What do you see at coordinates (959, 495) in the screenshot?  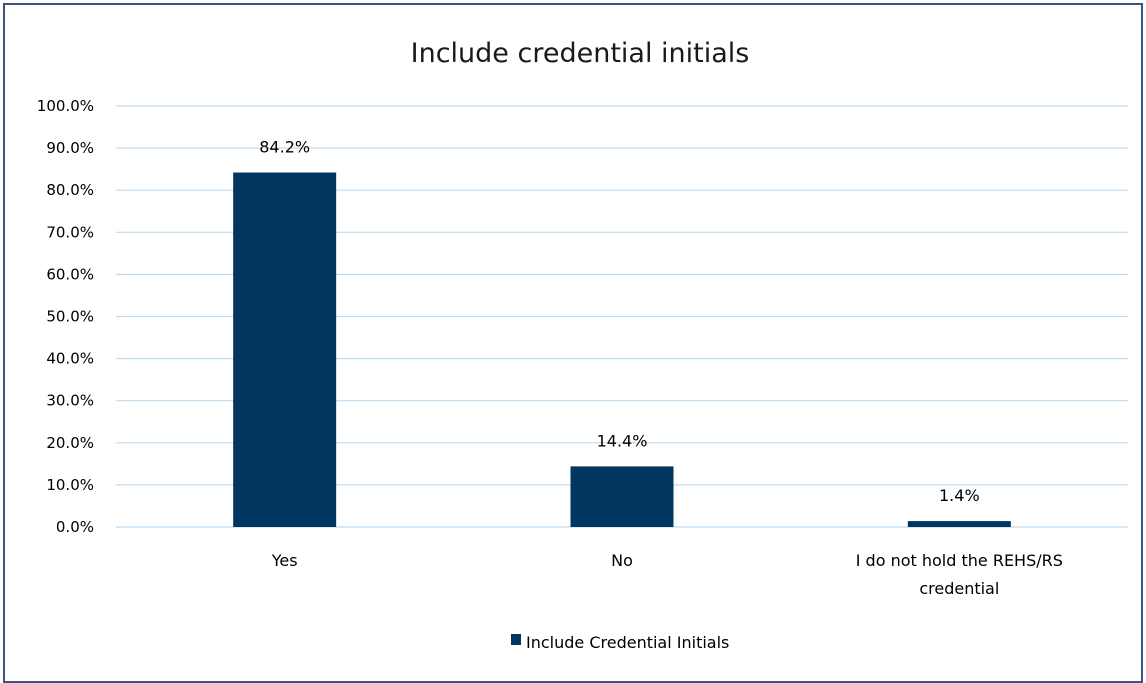 I see `data-label: 1.4%` at bounding box center [959, 495].